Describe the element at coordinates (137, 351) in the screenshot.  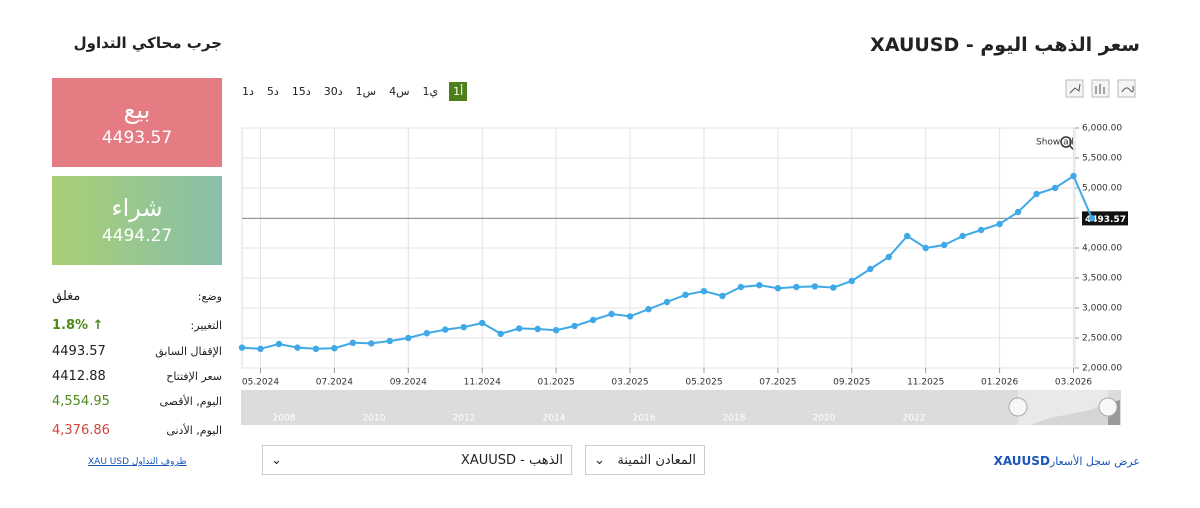
I see `stat-row: 4493.57 الإقفال السابق` at that location.